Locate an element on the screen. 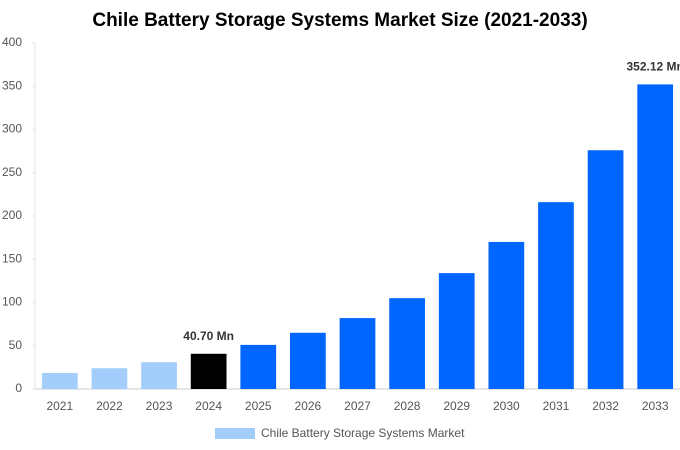 The height and width of the screenshot is (450, 680). y-tick-label: 50 is located at coordinates (16, 345).